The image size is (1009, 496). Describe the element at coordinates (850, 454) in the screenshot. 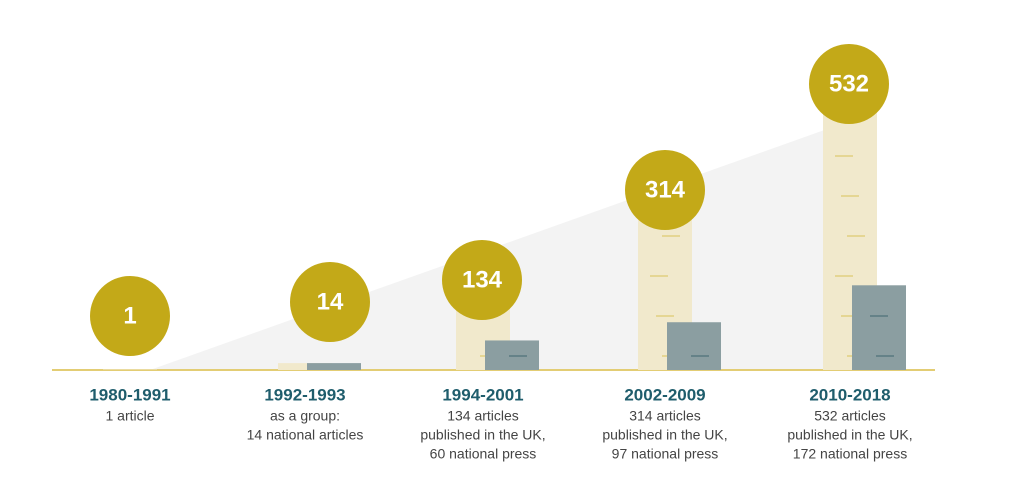

I see `period-description: 172 national press` at that location.